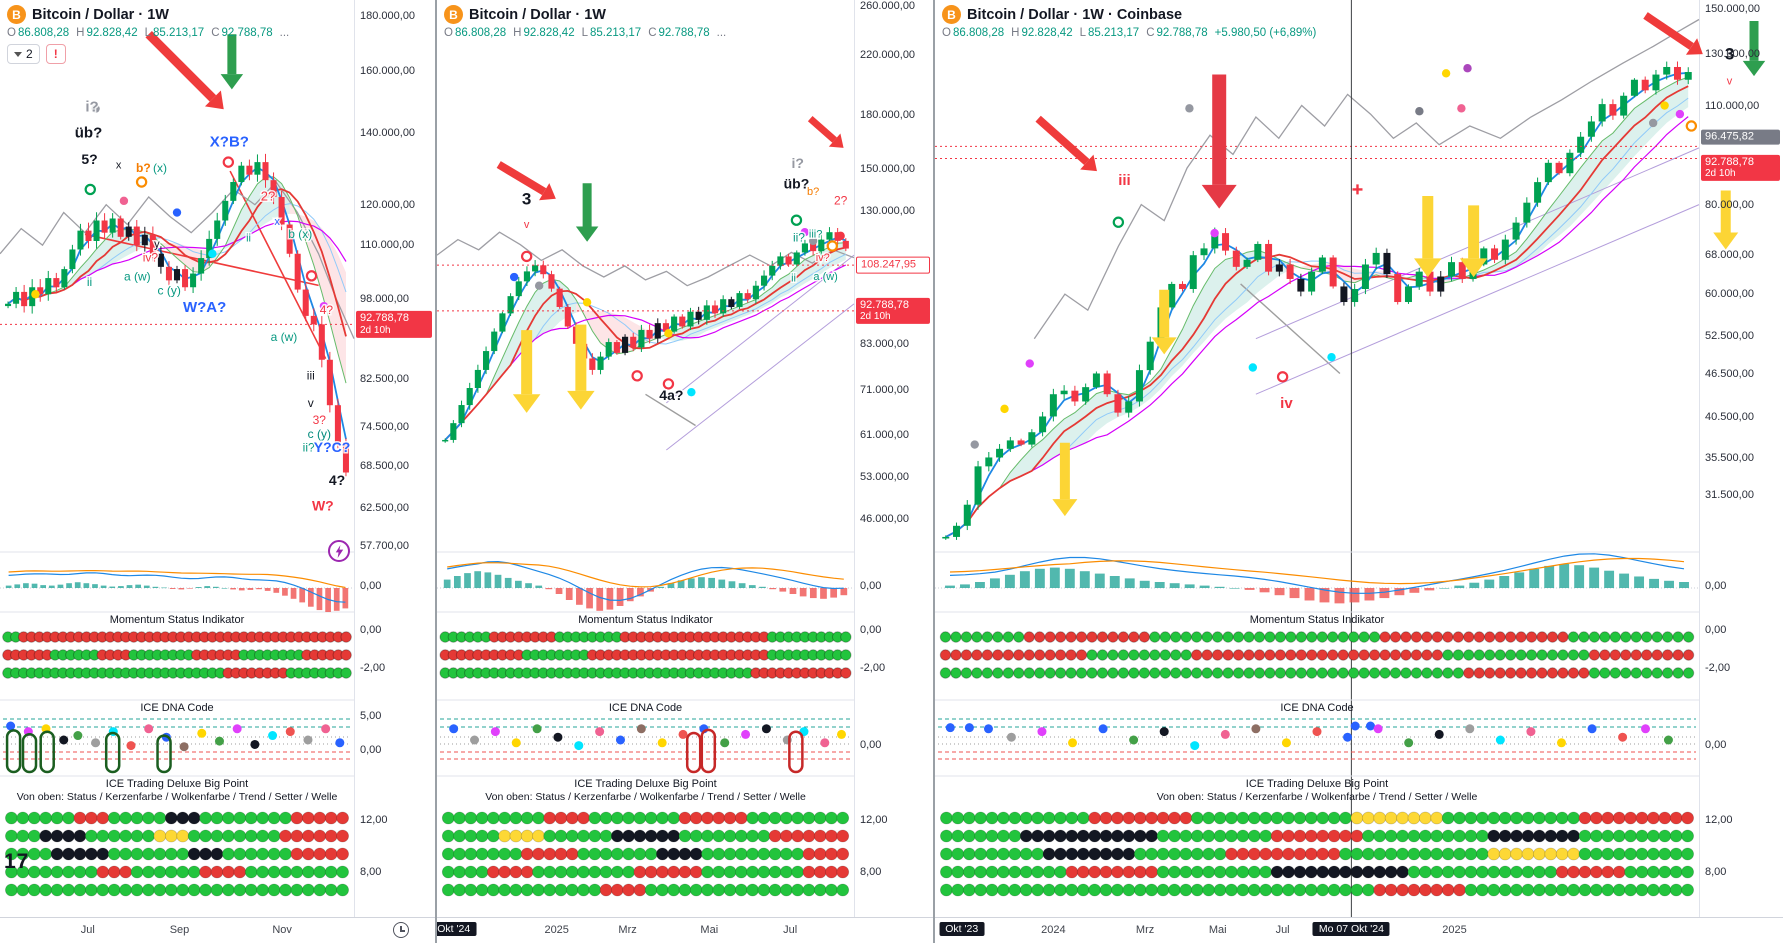 The width and height of the screenshot is (1783, 943). I want to click on svg-text: ii?, so click(309, 447).